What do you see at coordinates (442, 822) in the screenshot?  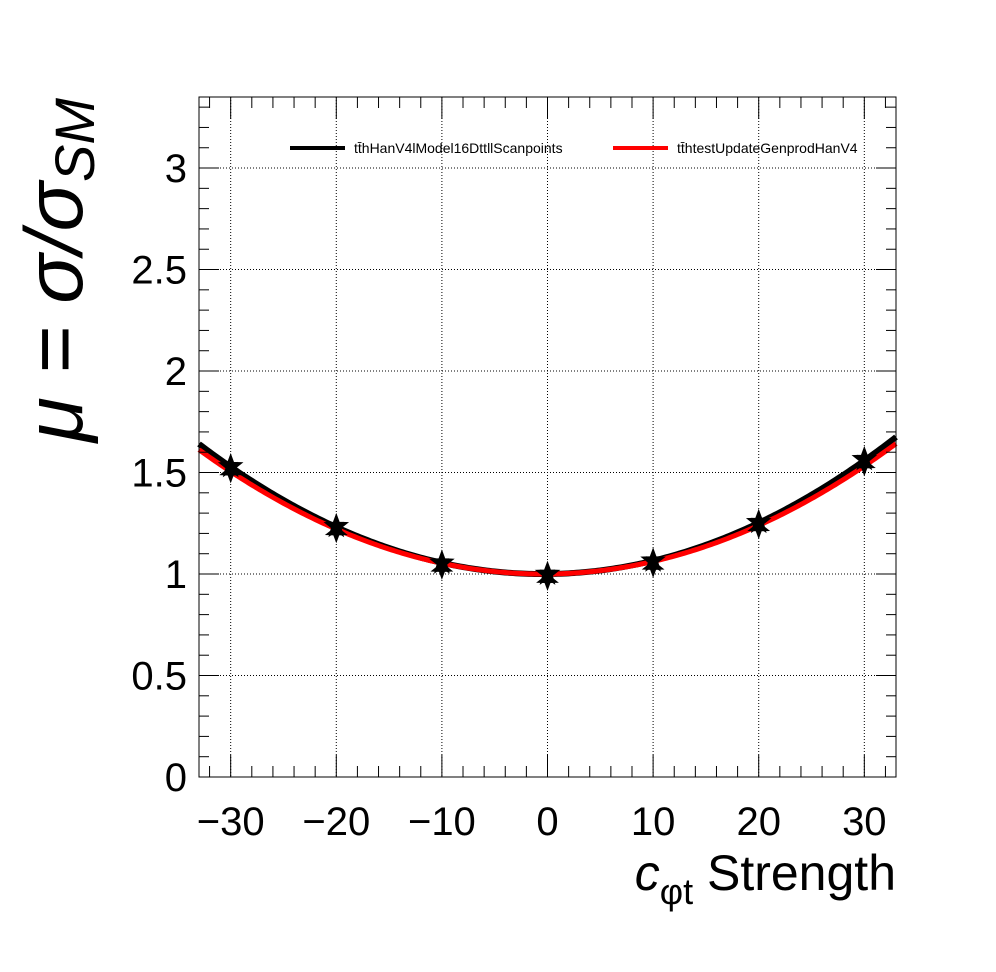 I see `x-tick-label: −10` at bounding box center [442, 822].